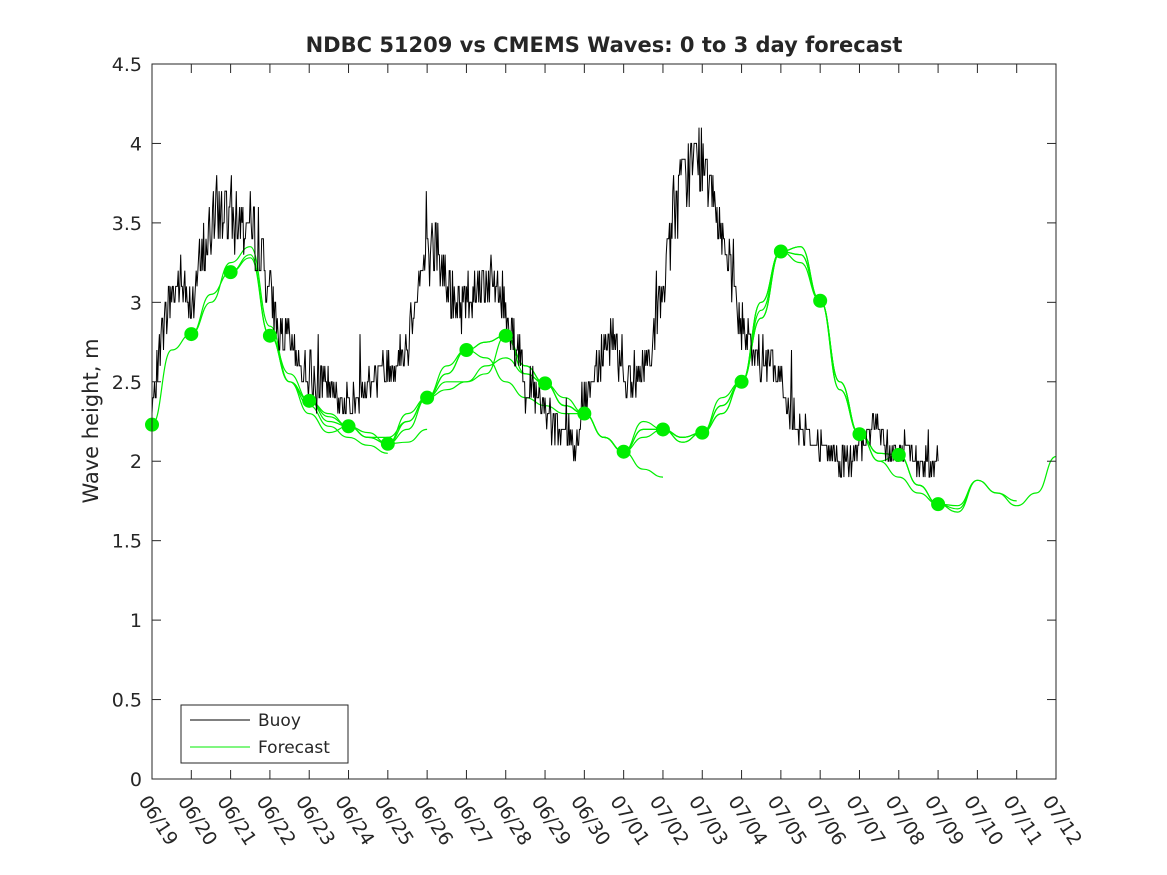 The height and width of the screenshot is (875, 1167). What do you see at coordinates (826, 821) in the screenshot?
I see `x-tick-label: 07/06` at bounding box center [826, 821].